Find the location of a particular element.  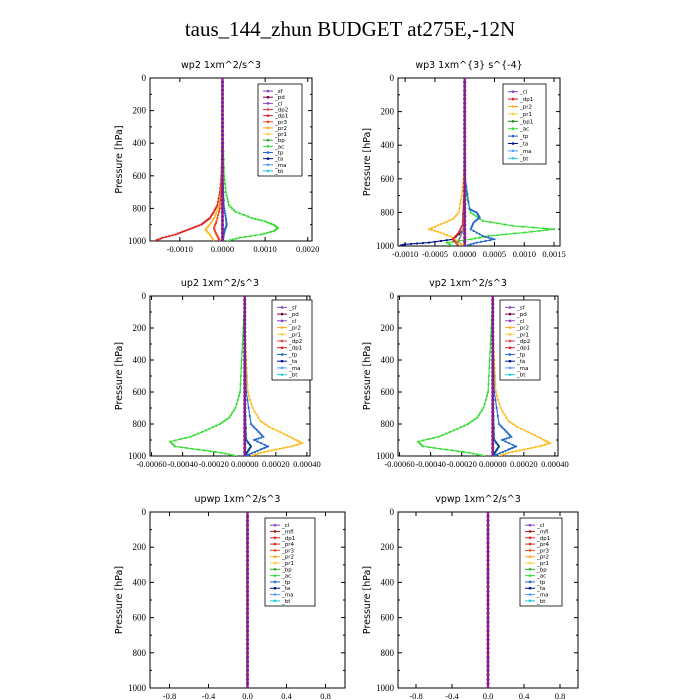

legend-label: _bt is located at coordinates (521, 376).